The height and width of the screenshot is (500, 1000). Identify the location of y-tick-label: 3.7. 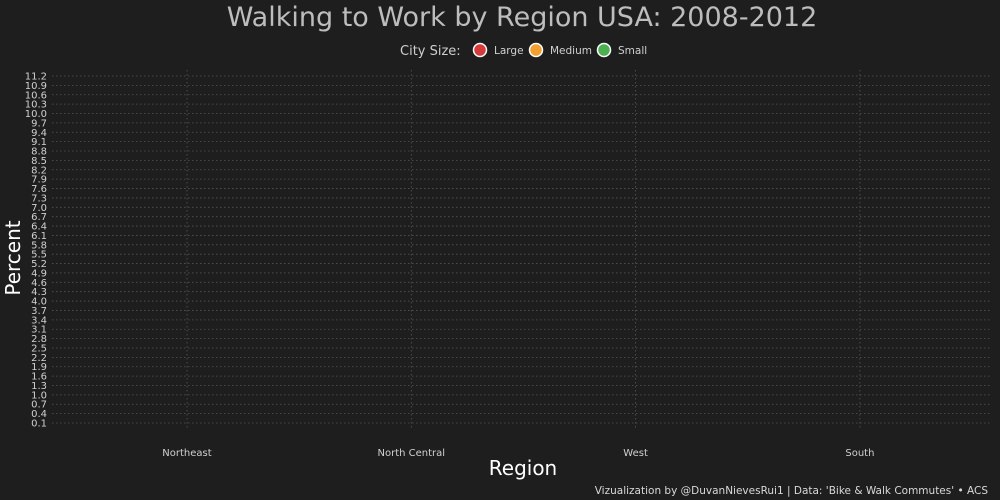
(39, 311).